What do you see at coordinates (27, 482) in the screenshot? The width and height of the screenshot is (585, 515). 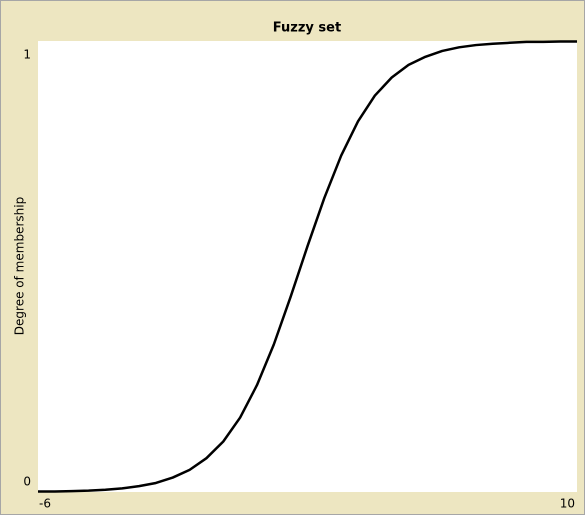 I see `y-tick-label: 0` at bounding box center [27, 482].